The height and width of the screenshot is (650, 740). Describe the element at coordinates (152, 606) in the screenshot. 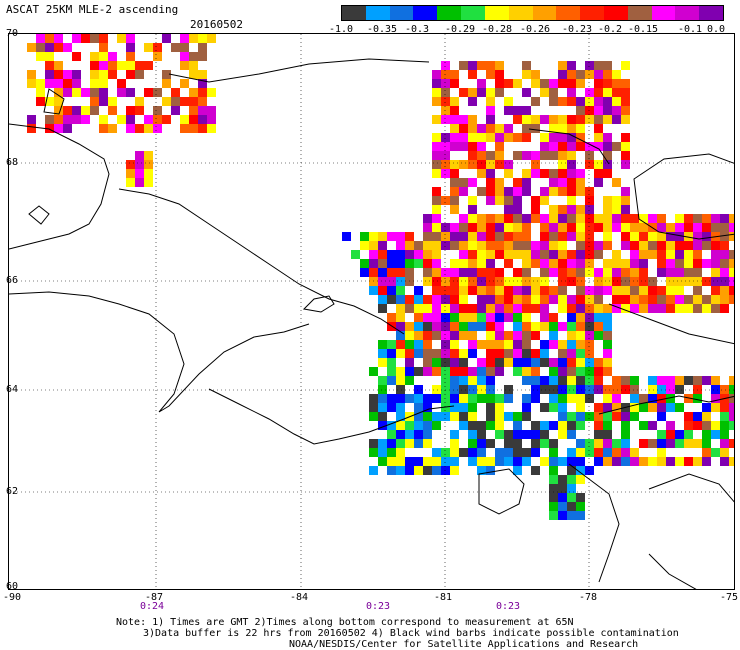

I see `time-label-1: 0:24` at that location.